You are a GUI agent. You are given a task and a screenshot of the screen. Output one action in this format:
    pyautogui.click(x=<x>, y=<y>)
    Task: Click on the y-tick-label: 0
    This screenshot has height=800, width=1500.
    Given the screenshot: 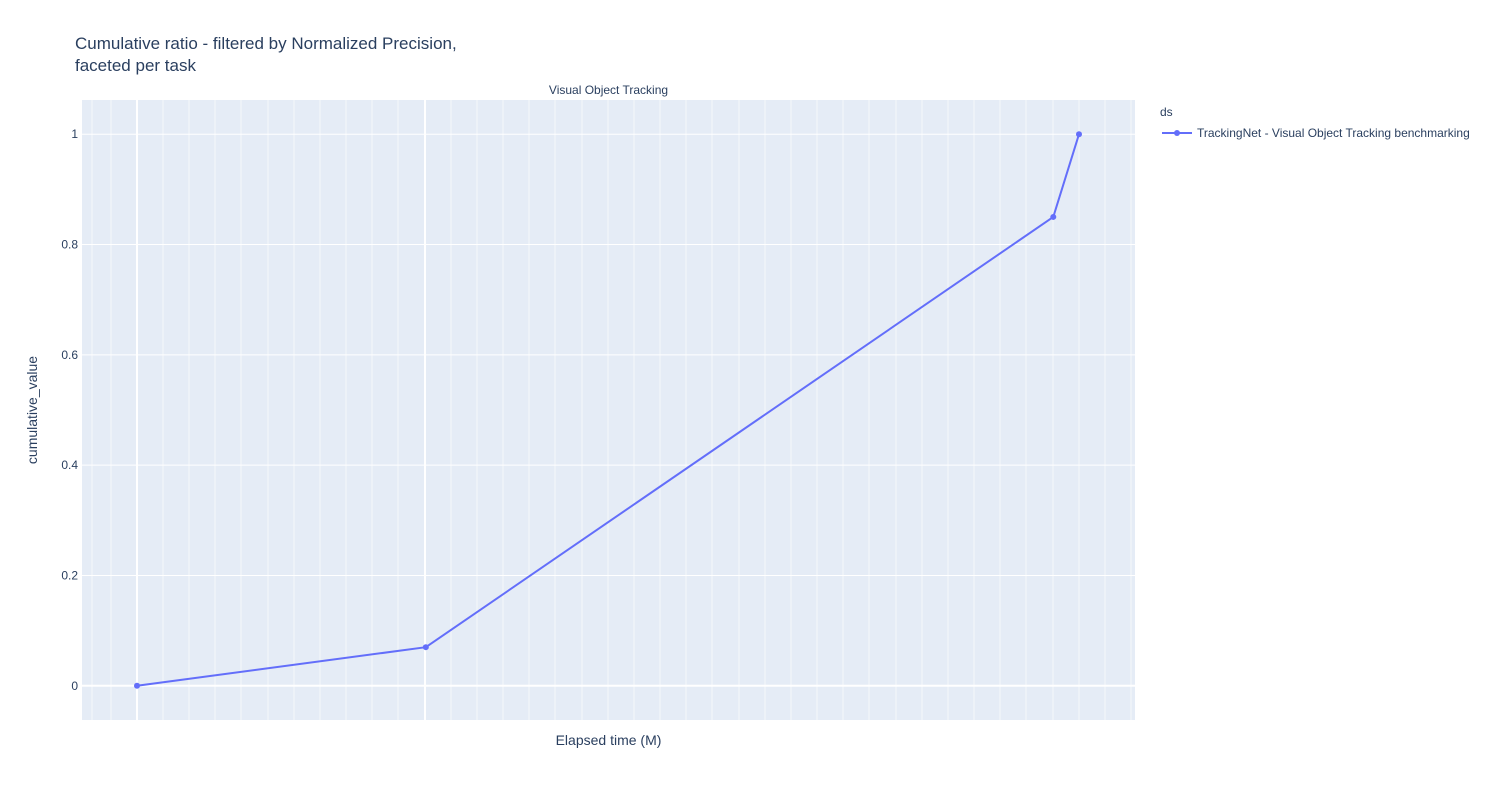 What is the action you would take?
    pyautogui.click(x=74, y=686)
    